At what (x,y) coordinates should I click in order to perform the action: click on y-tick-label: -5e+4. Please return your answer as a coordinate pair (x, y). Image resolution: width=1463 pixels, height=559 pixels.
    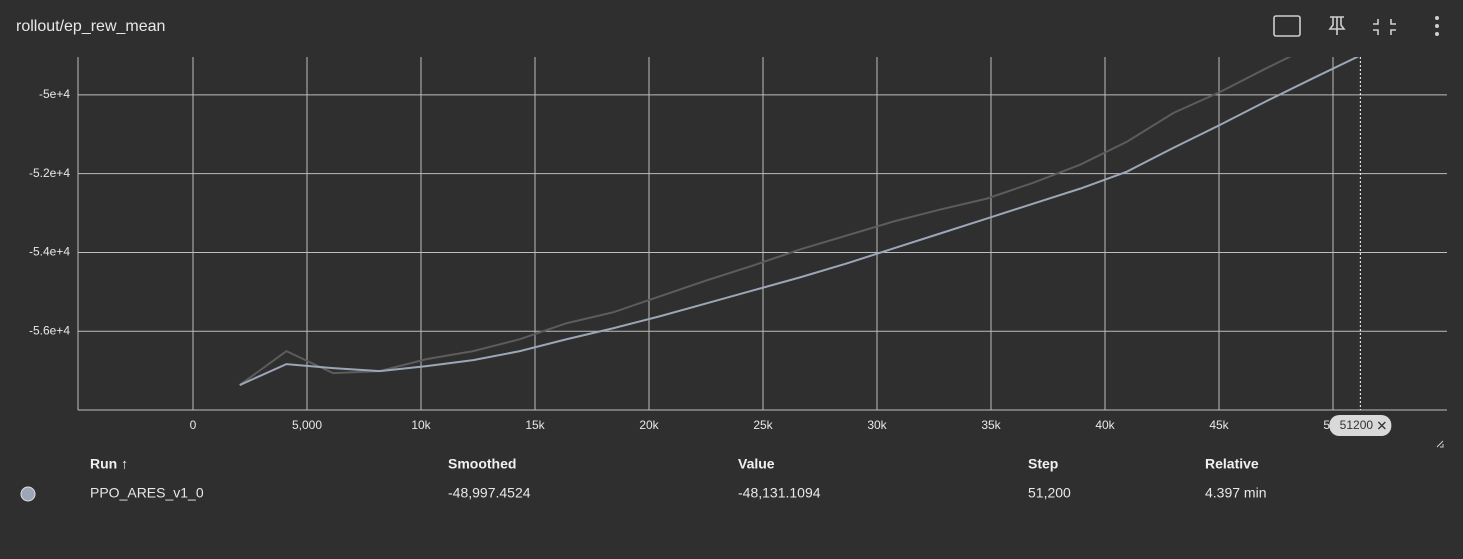
    Looking at the image, I should click on (54, 94).